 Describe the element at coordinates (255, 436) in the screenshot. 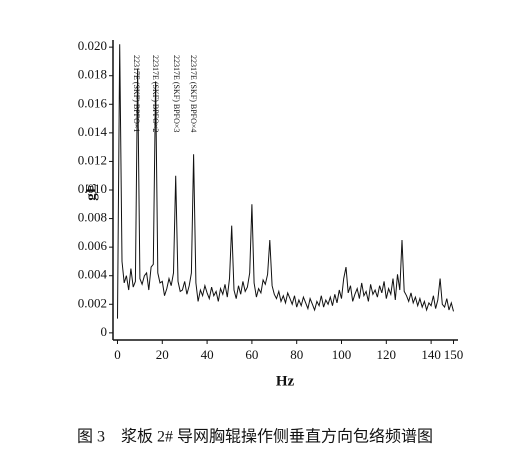

I see `caption: 图 3 浆板 2# 导网胸辊操作侧垂直方向包络频谱图` at that location.